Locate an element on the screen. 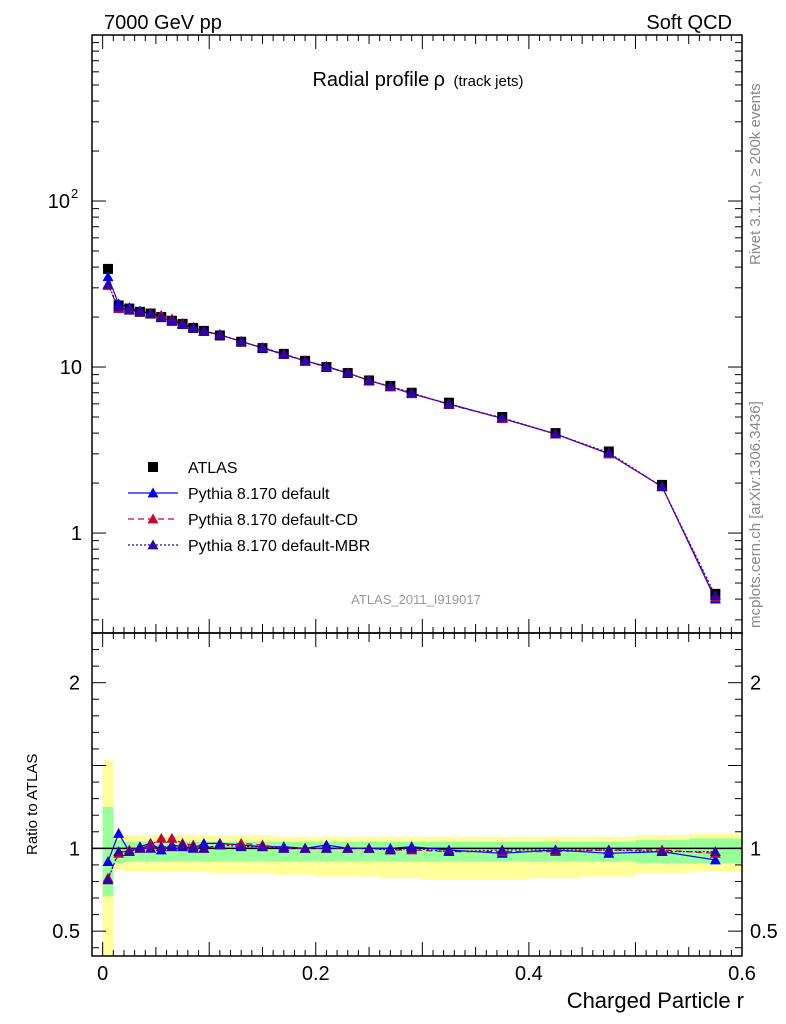 This screenshot has height=1024, width=786. header-right-label: Soft QCD is located at coordinates (689, 23).